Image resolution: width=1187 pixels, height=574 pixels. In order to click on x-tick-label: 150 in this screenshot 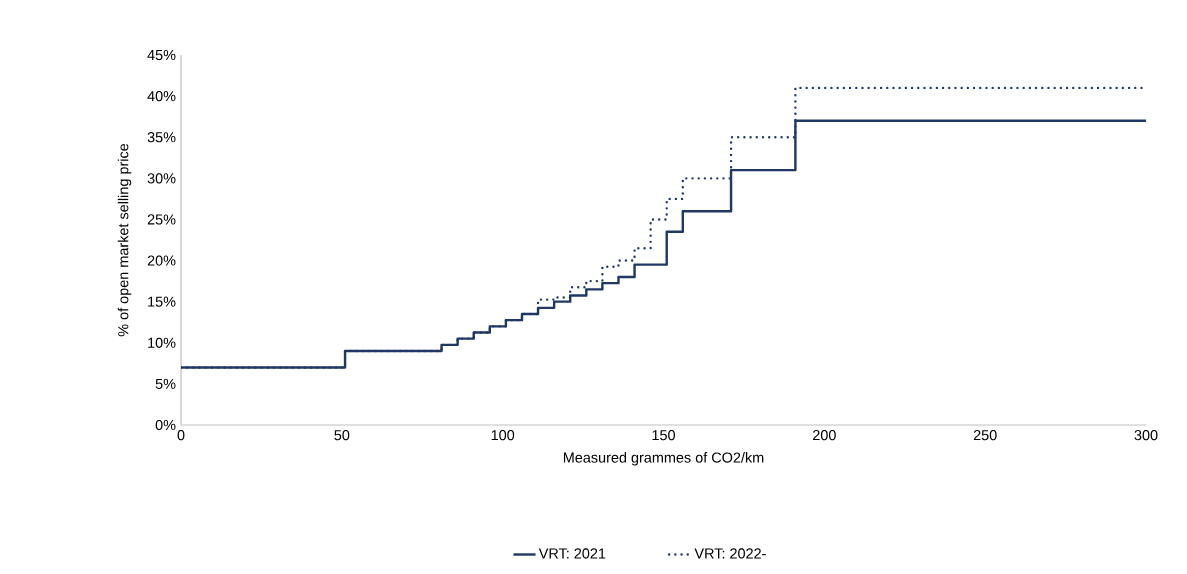, I will do `click(663, 435)`.